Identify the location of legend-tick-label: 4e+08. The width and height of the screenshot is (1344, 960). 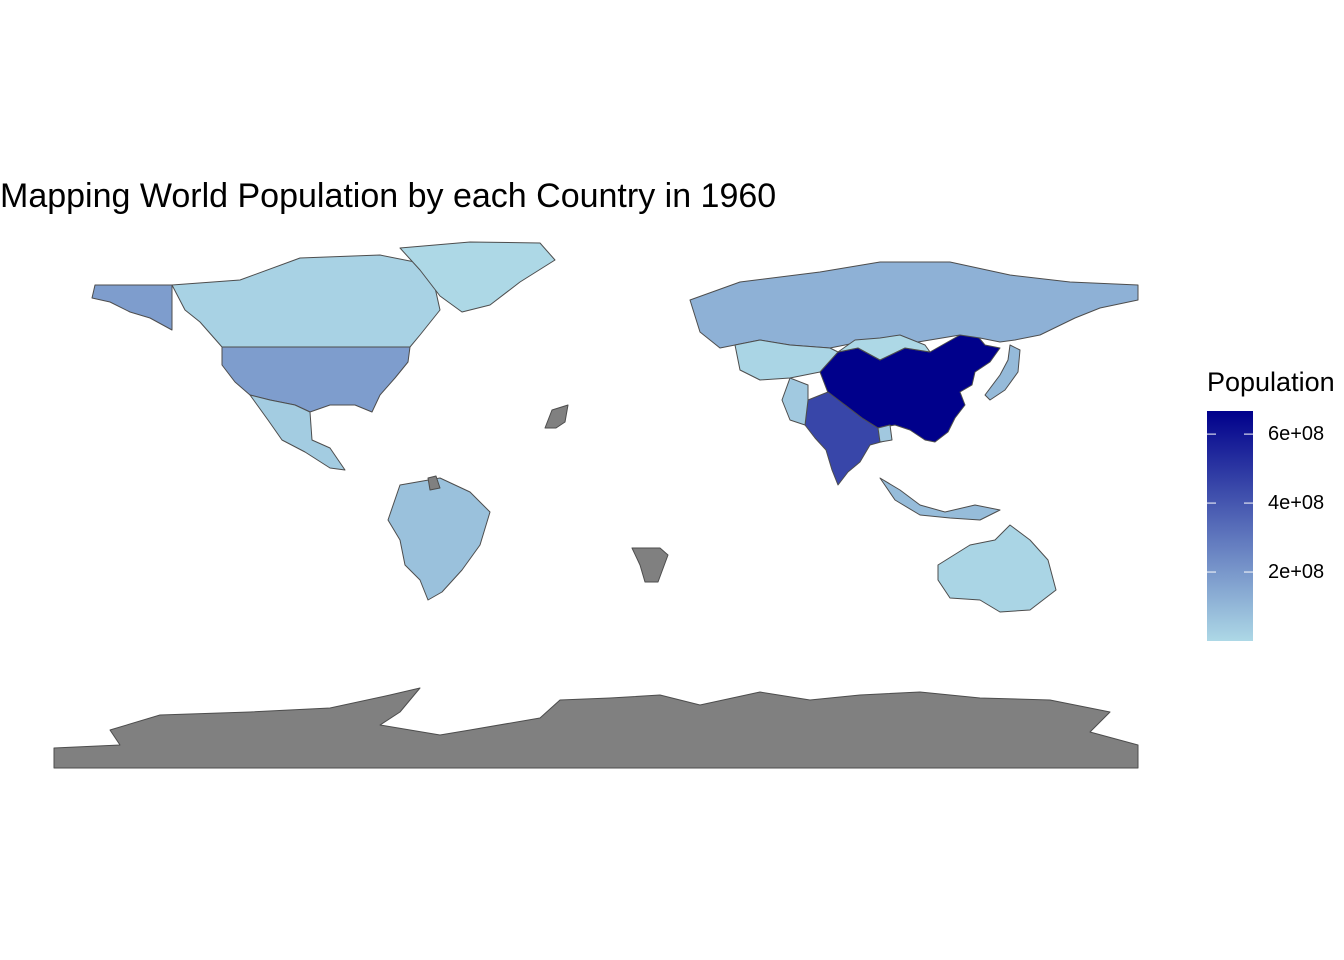
(1296, 503).